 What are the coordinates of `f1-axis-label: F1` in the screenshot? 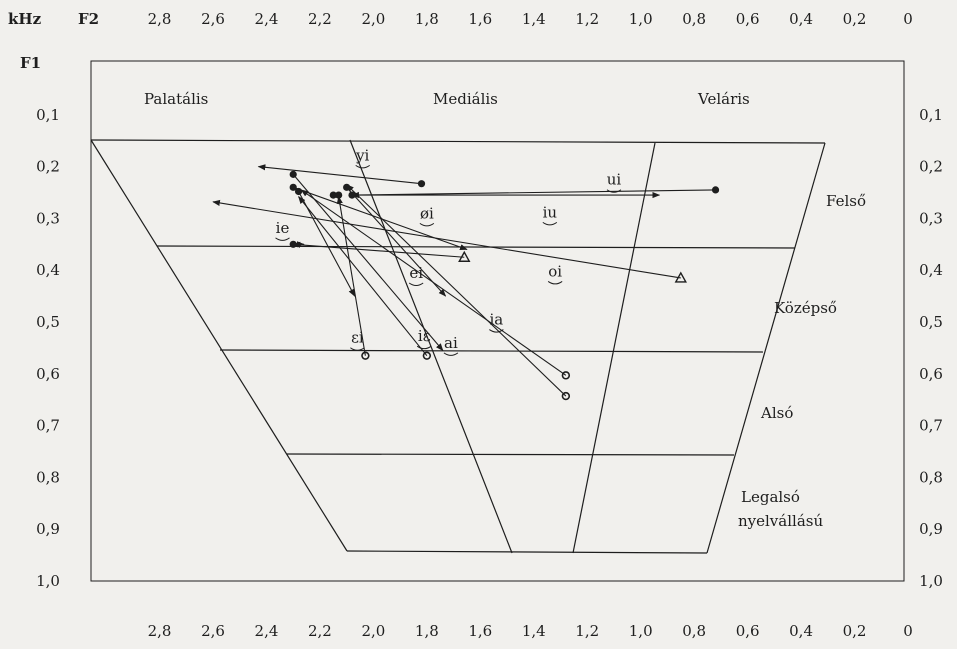 It's located at (30, 63).